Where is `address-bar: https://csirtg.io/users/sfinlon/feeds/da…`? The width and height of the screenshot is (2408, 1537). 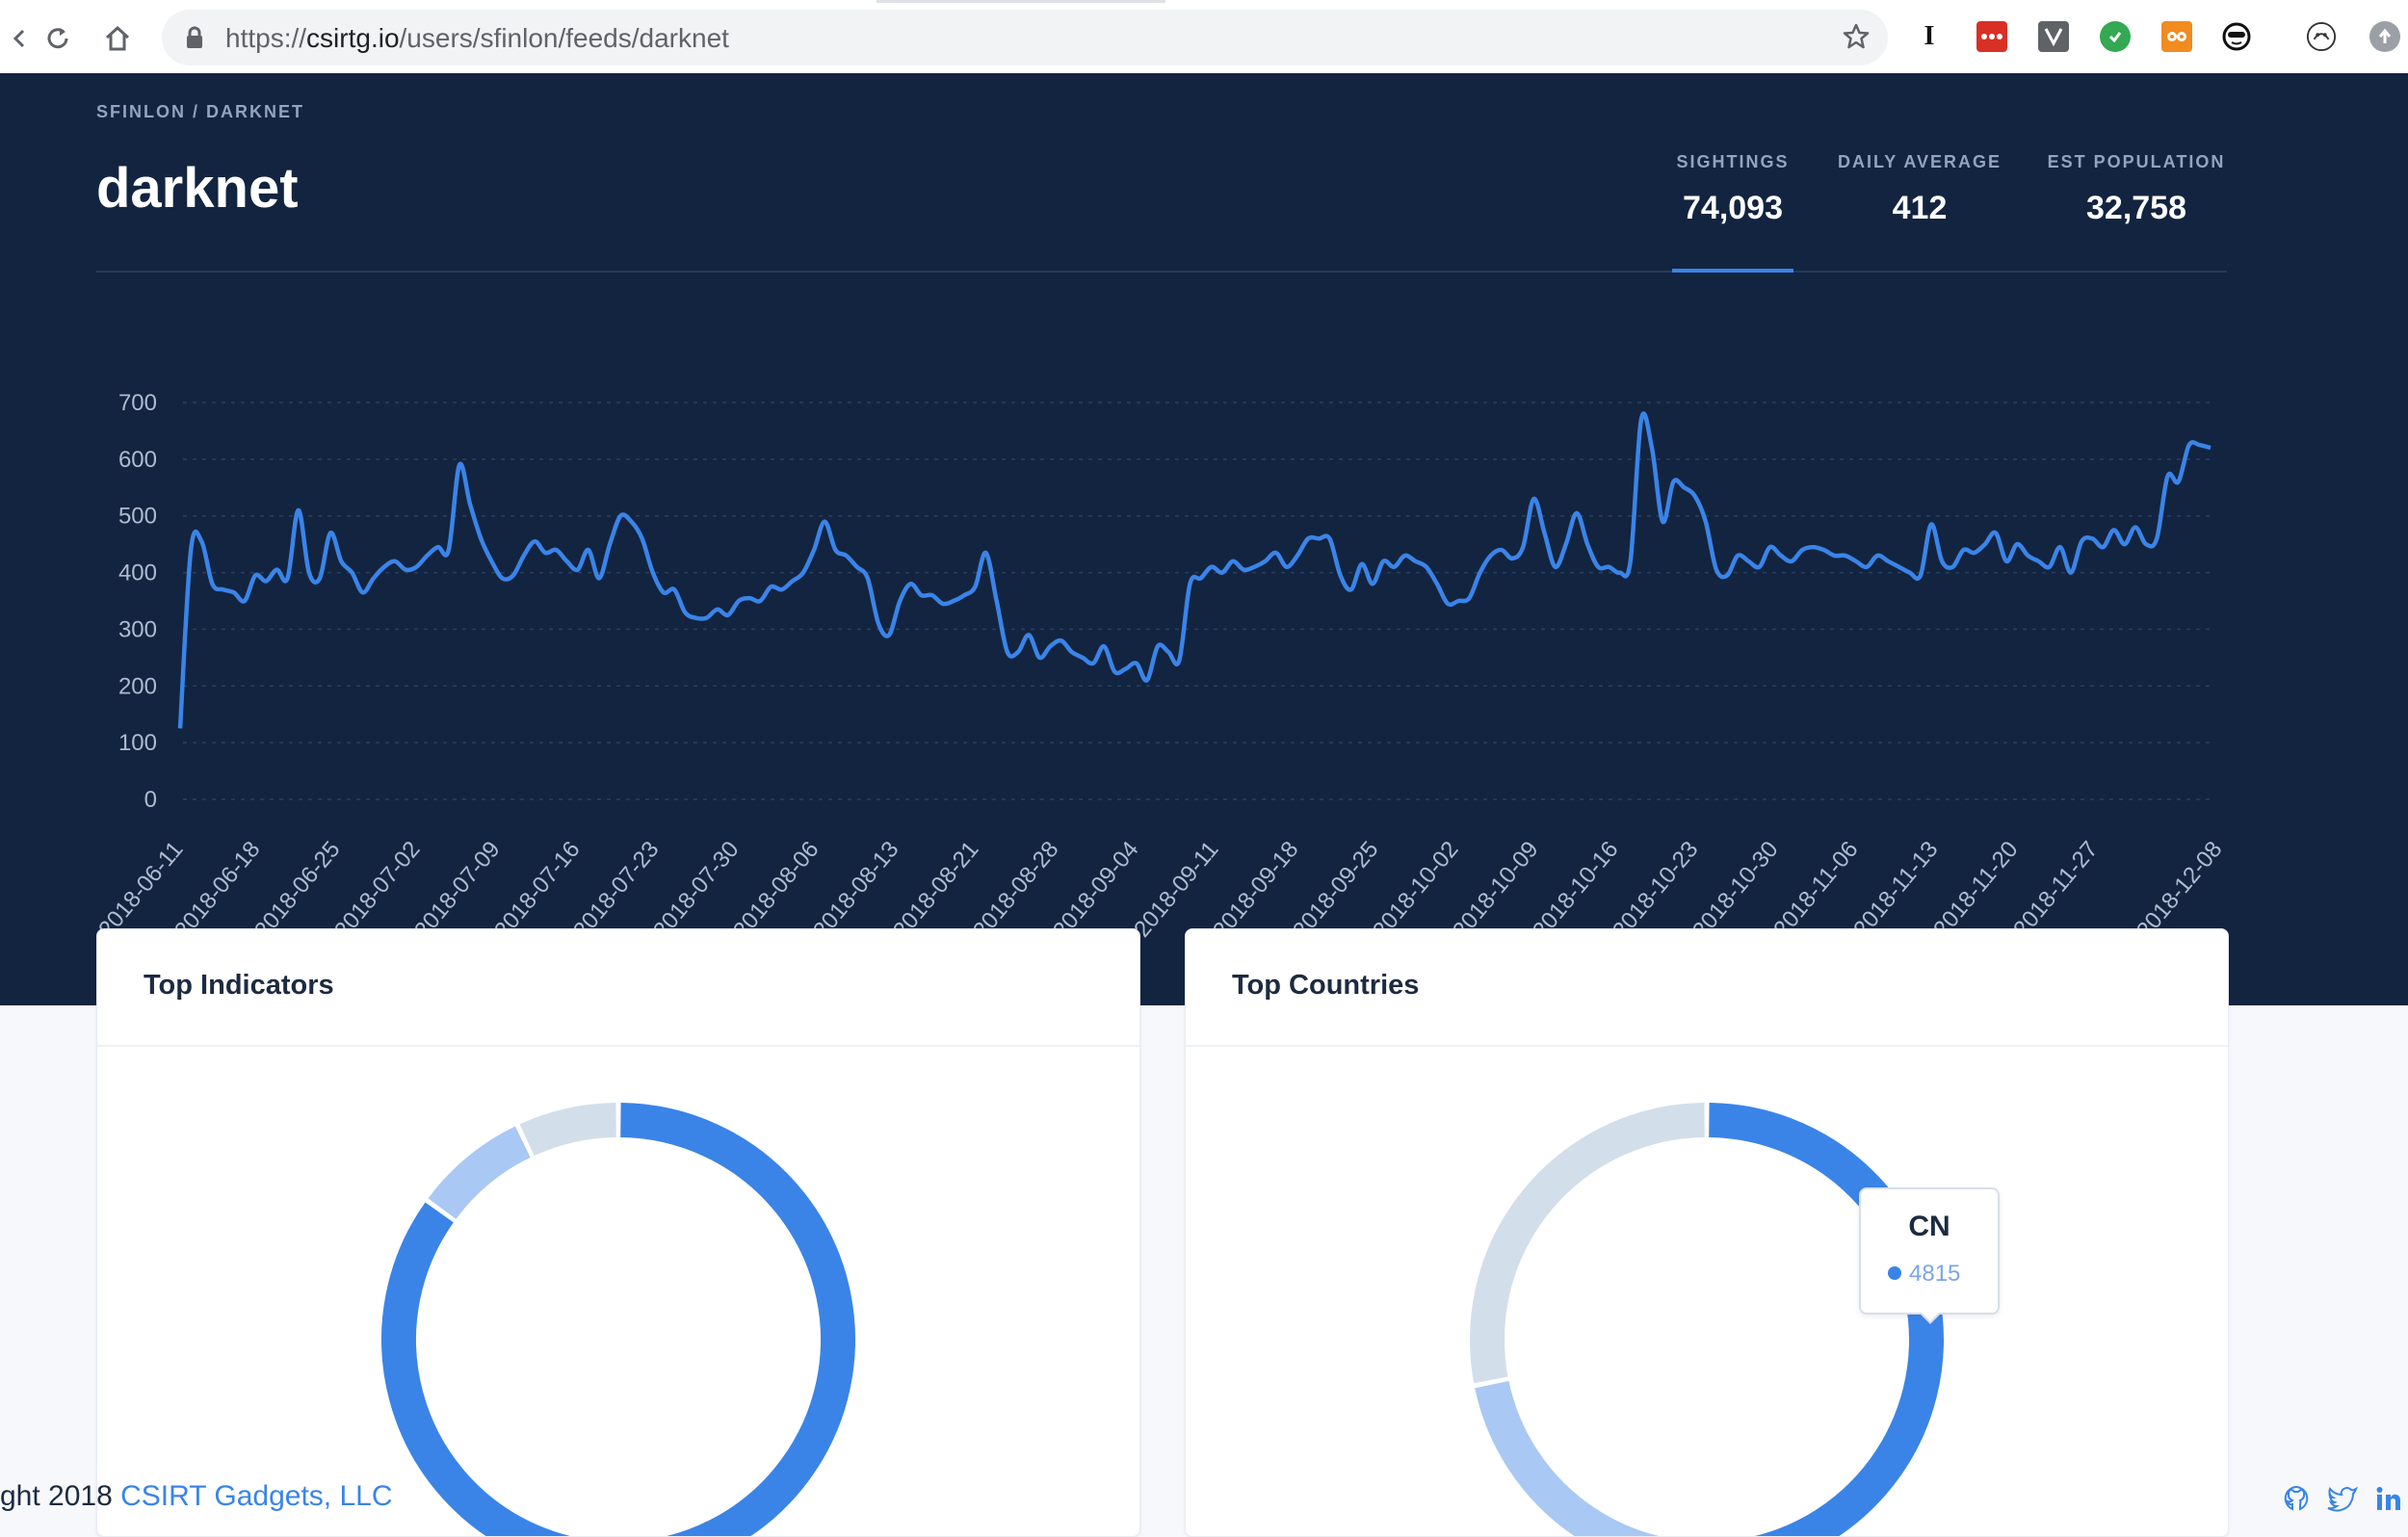
address-bar: https://csirtg.io/users/sfinlon/feeds/da… is located at coordinates (1025, 37).